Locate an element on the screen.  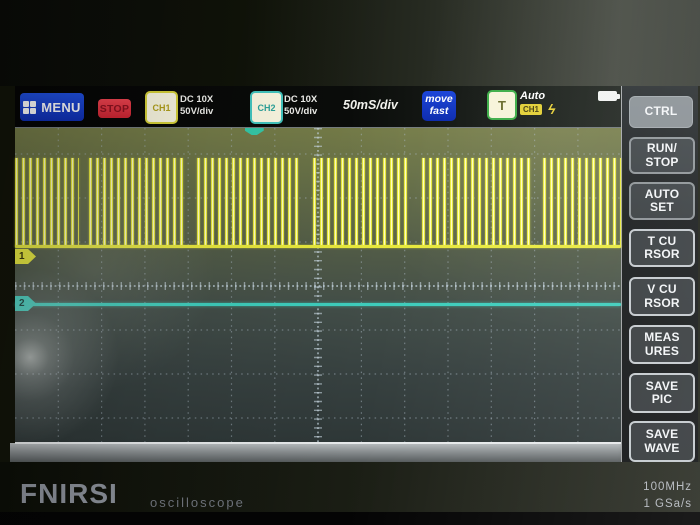
ch1-badge: CH1 is located at coordinates (161, 107).